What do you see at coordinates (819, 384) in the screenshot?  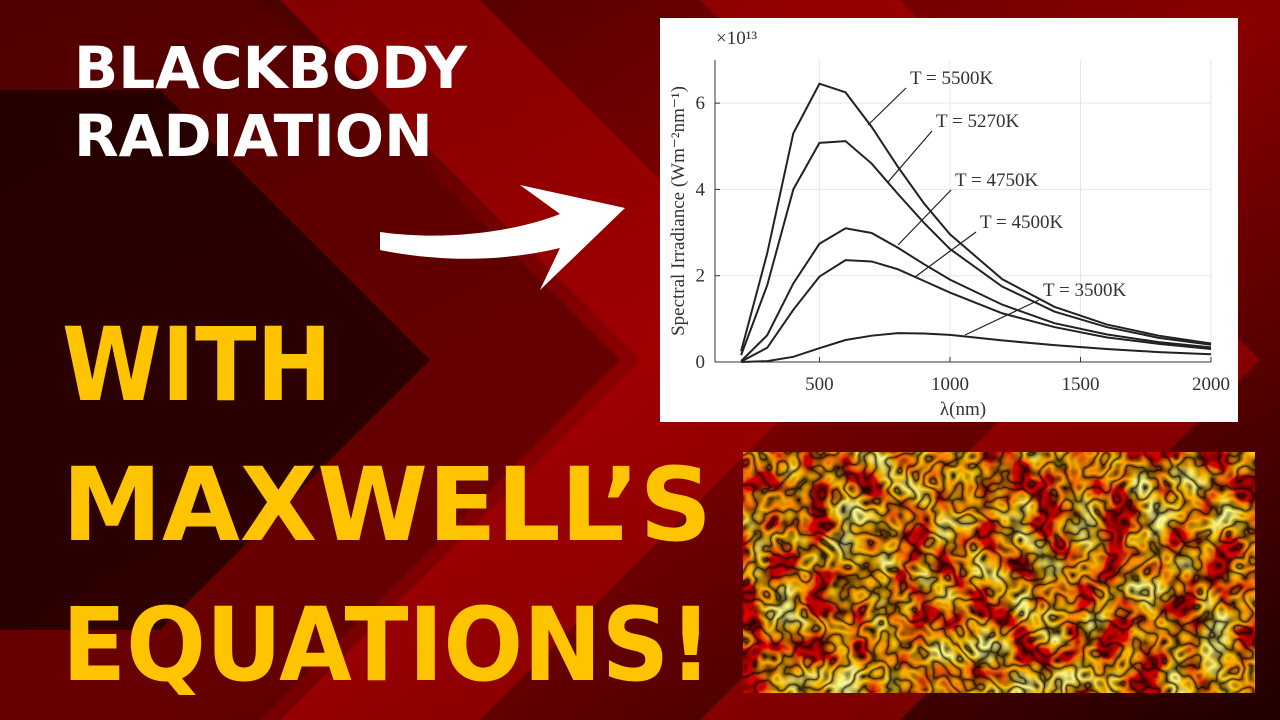 I see `x-tick-label: 500` at bounding box center [819, 384].